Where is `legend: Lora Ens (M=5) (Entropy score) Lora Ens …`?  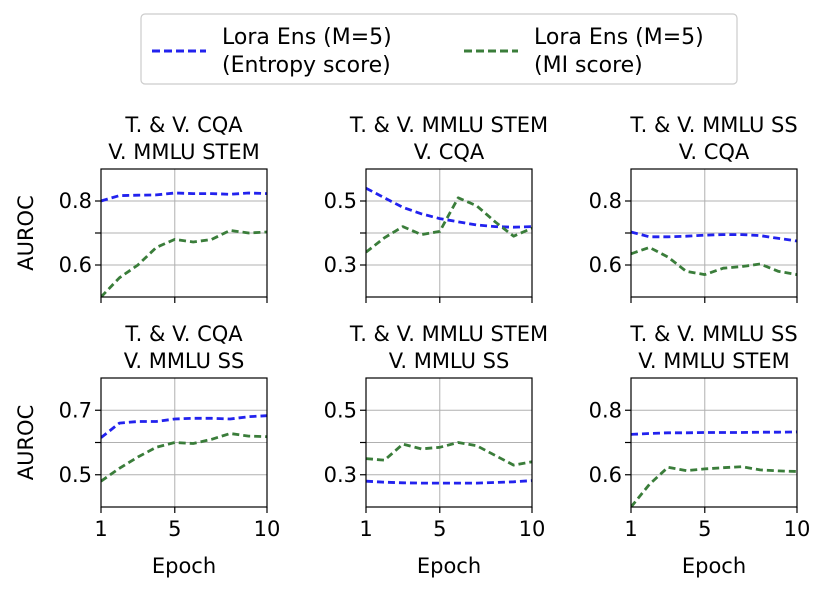
legend: Lora Ens (M=5) (Entropy score) Lora Ens … is located at coordinates (439, 49).